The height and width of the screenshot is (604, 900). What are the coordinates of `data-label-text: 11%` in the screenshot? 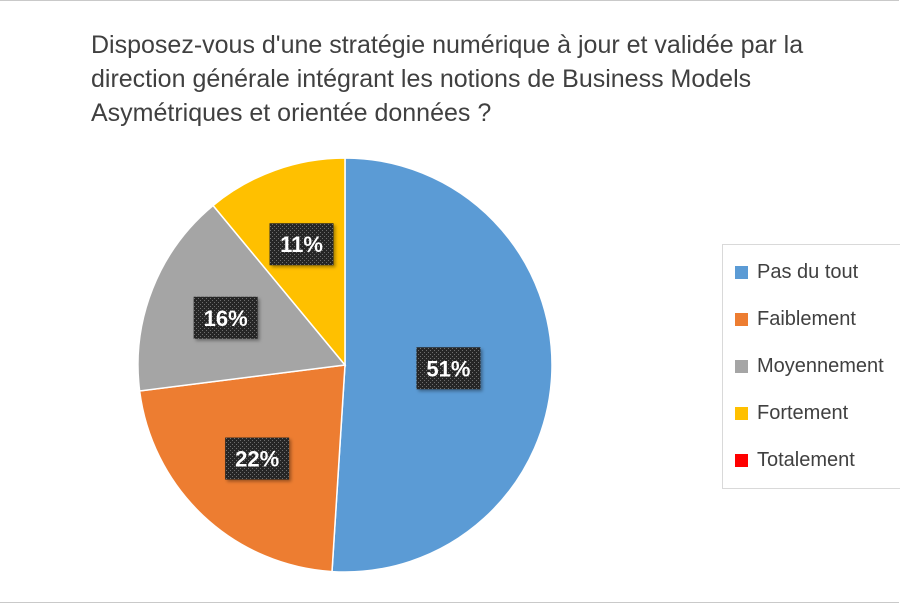 It's located at (301, 244).